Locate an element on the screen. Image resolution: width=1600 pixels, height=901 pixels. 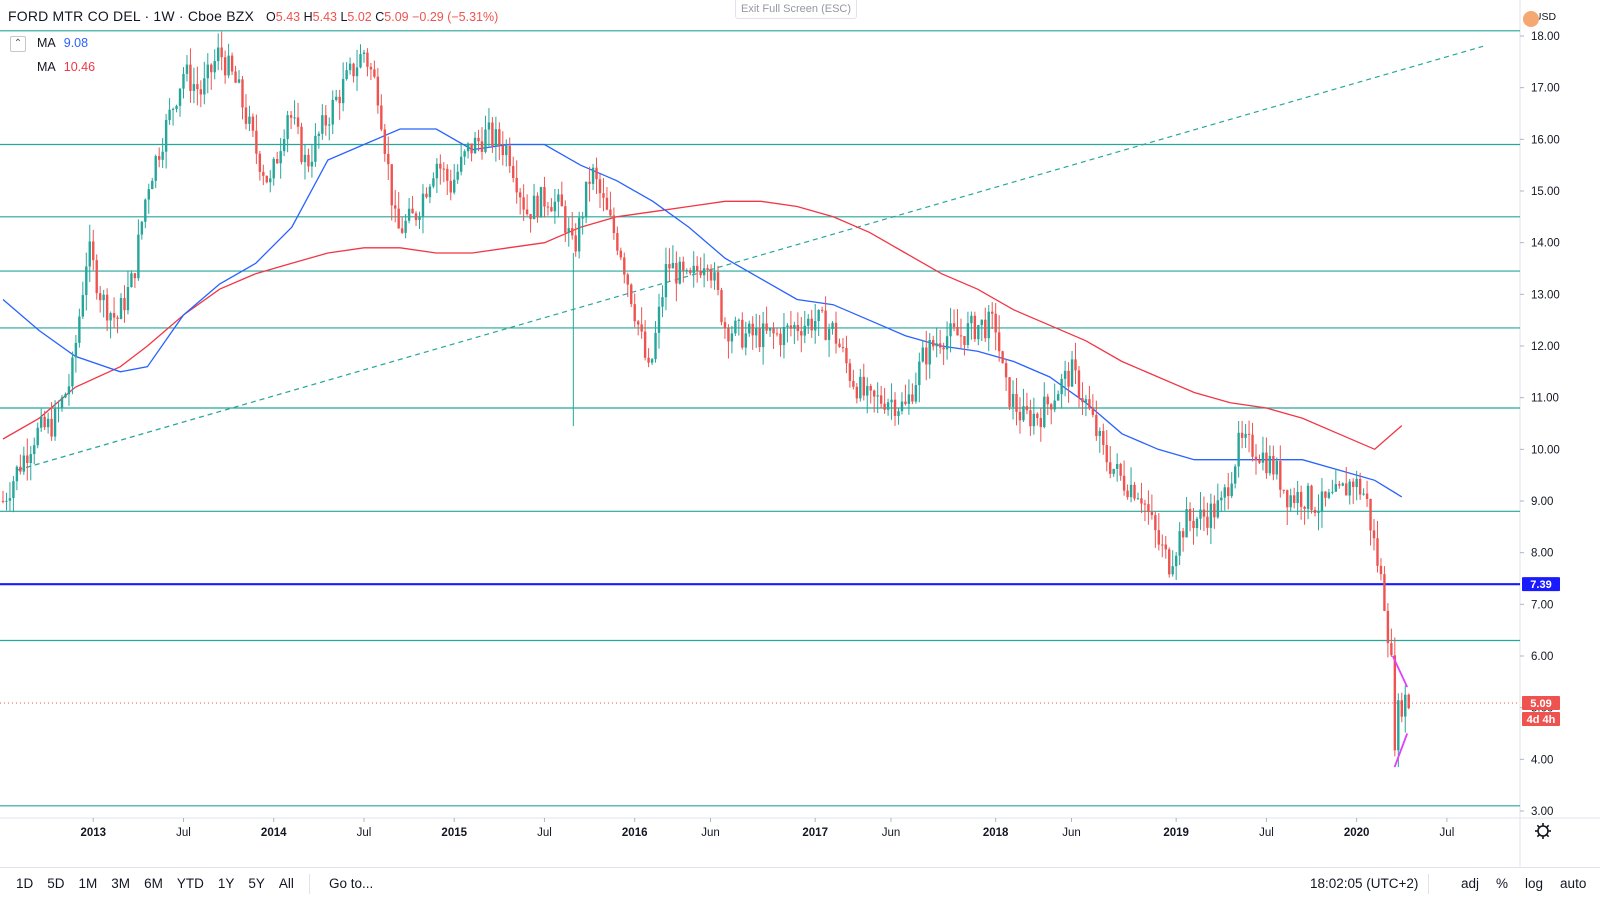
chevron-up-icon: ⌃ is located at coordinates (18, 44).